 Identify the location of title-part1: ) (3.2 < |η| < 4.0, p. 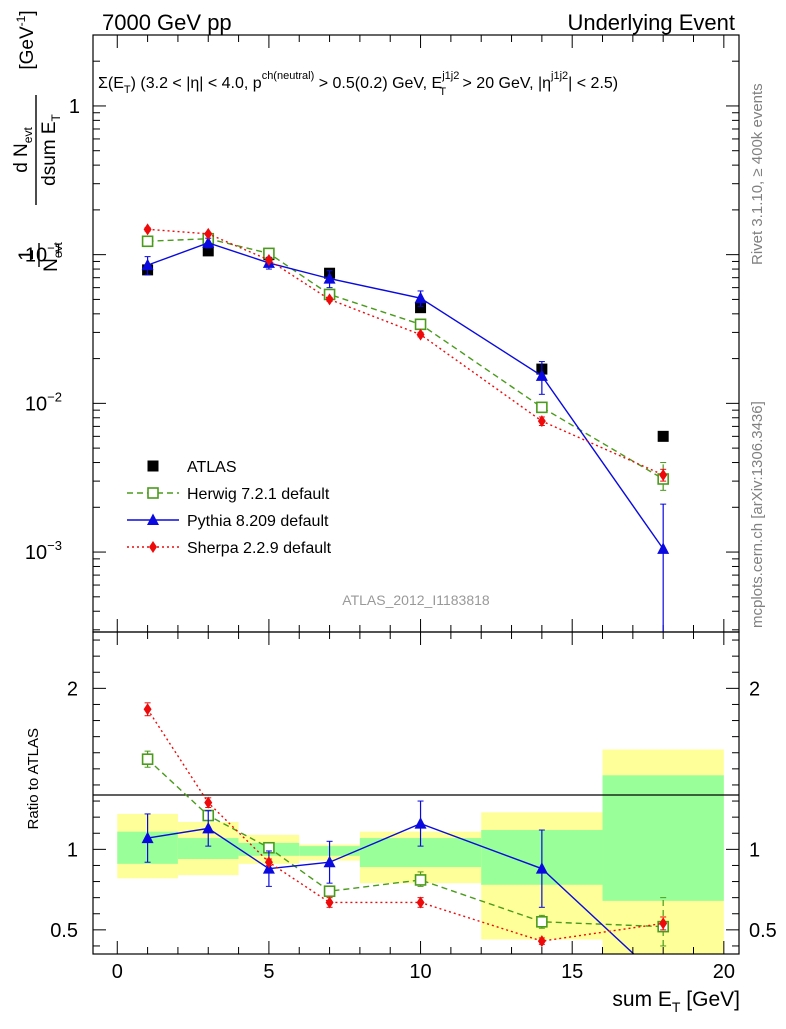
(196, 83).